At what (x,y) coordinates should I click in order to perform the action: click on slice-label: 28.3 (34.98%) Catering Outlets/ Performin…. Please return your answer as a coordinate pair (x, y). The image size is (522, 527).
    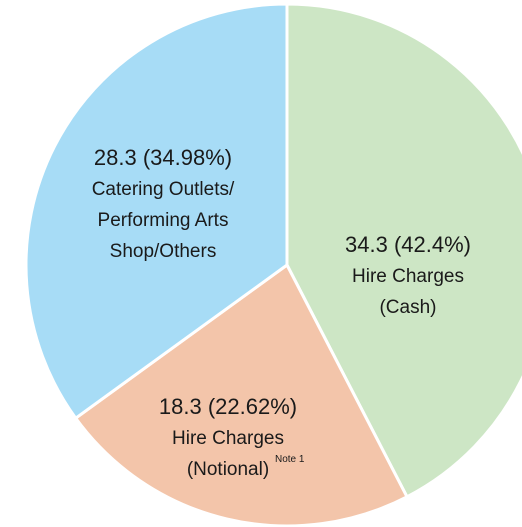
    Looking at the image, I should click on (163, 204).